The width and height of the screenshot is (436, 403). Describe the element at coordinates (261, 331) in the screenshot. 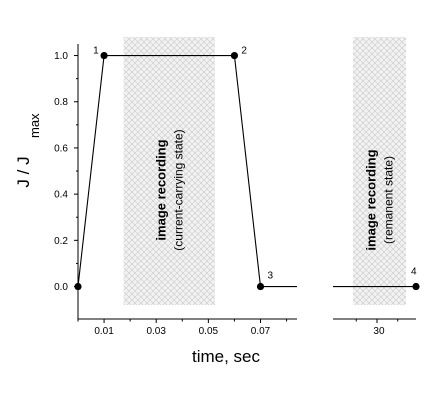

I see `x-tick-label: 0.07` at that location.